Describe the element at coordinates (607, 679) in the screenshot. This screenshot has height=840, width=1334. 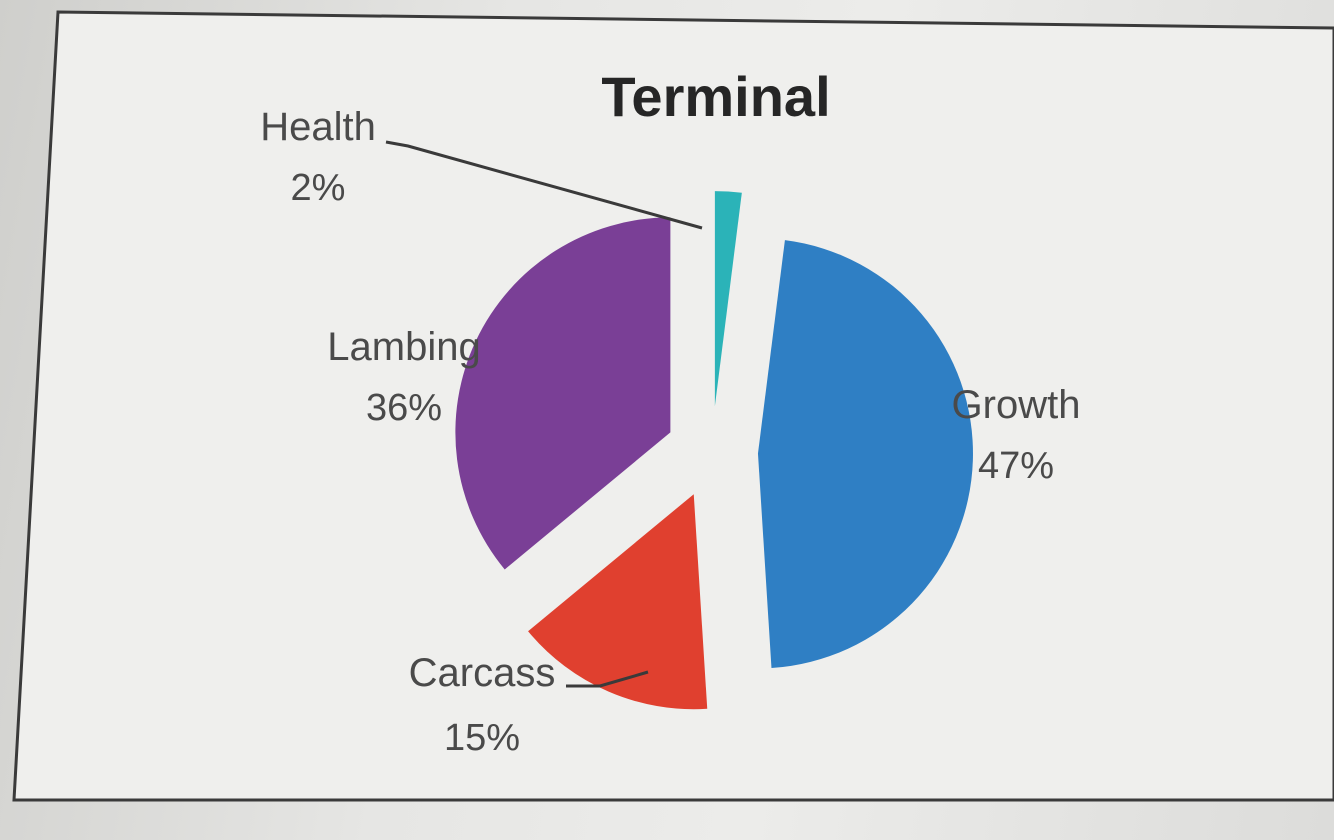
I see `leader-line-carcass` at that location.